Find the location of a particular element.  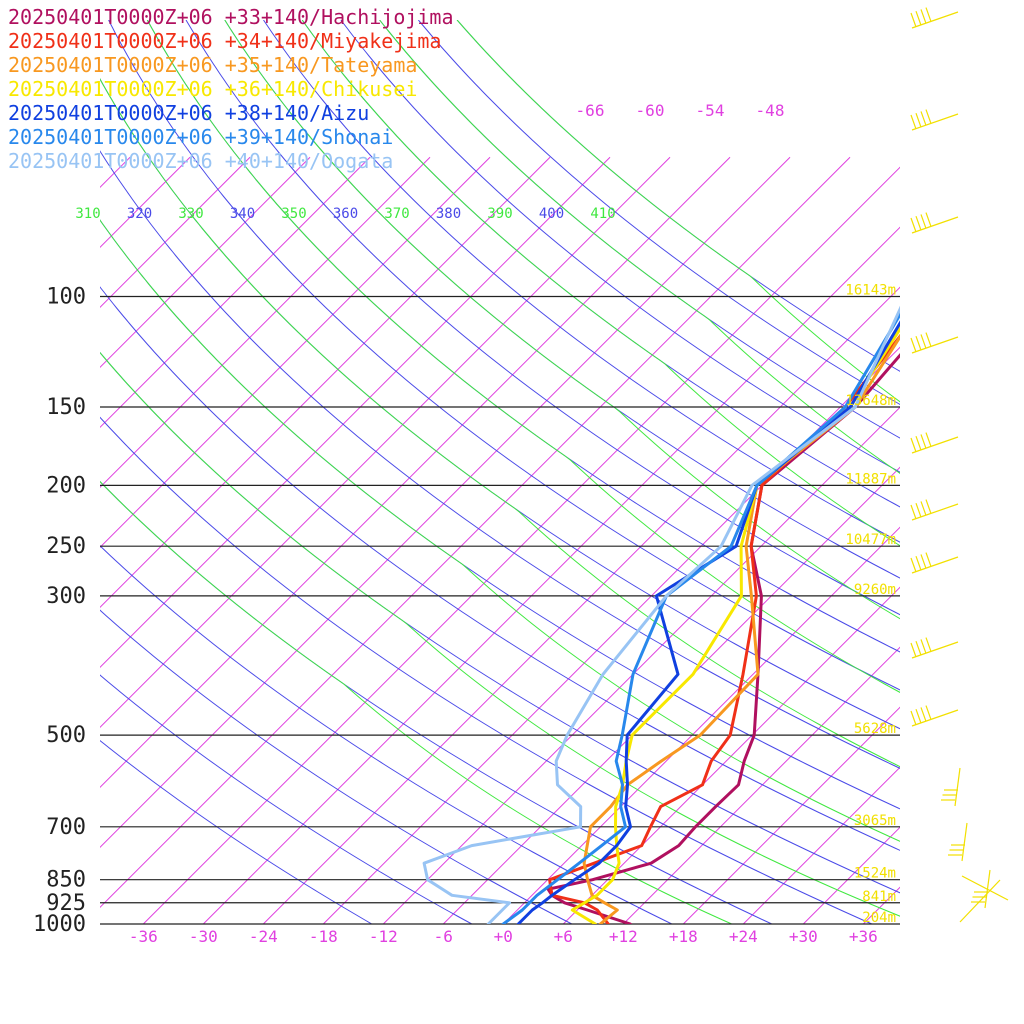

pressure-label: 150 is located at coordinates (66, 407).